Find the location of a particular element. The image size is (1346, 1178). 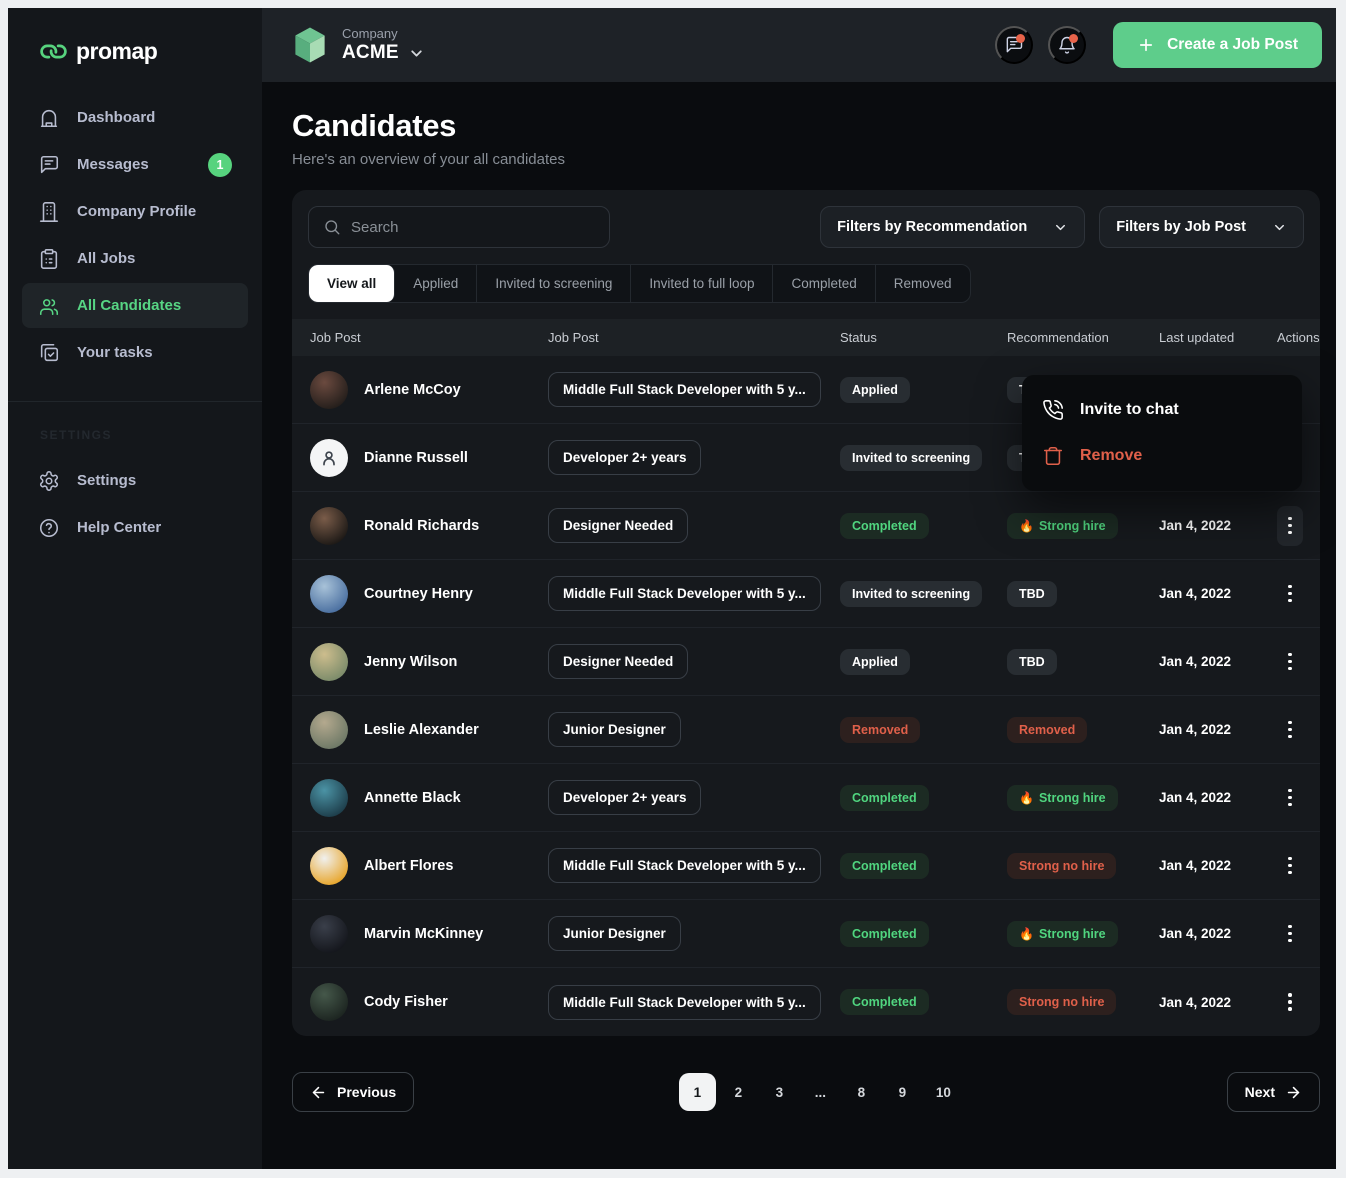

help-icon is located at coordinates (49, 528).